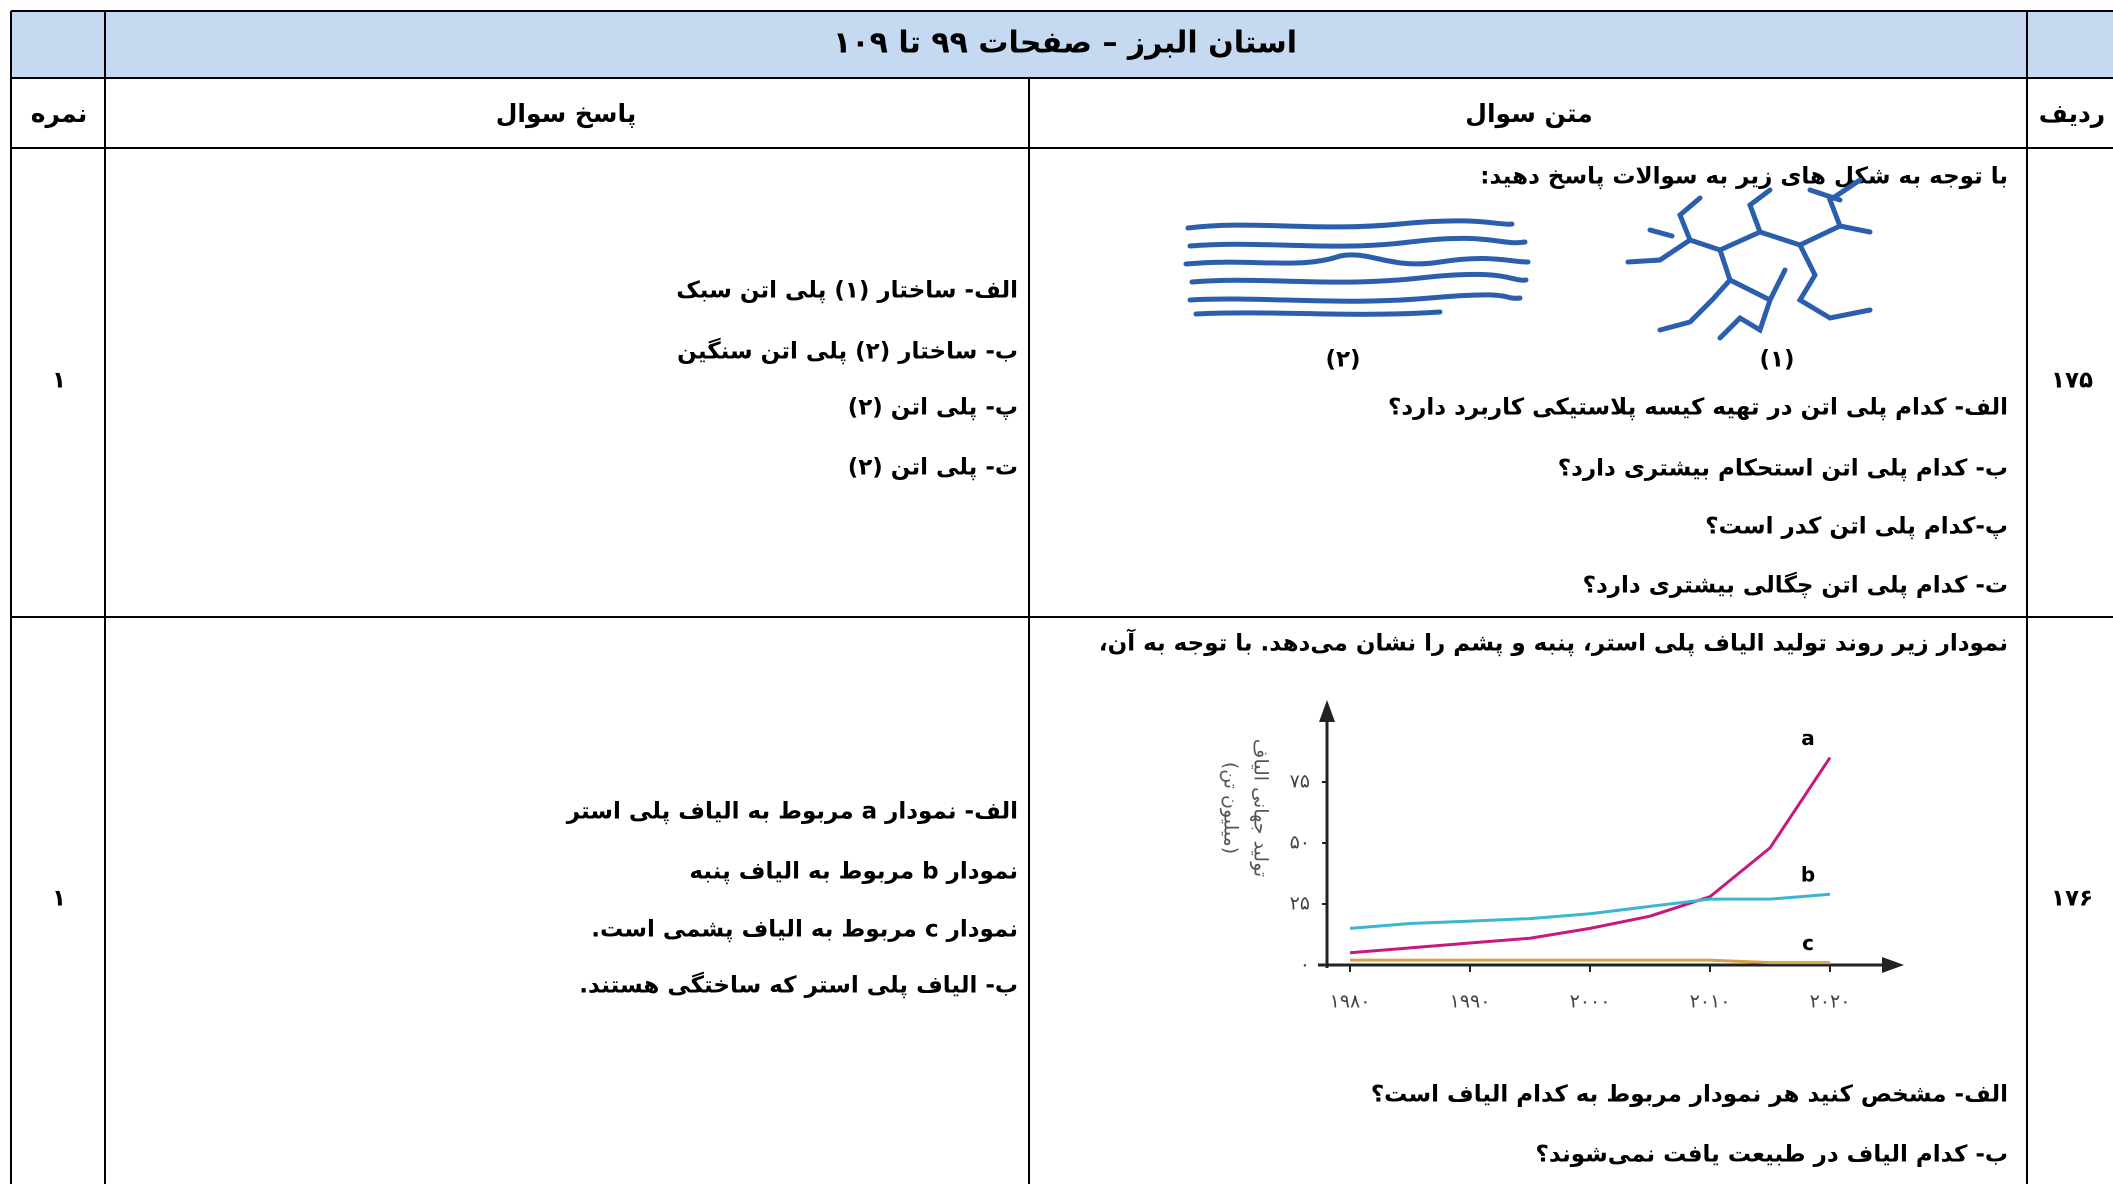  Describe the element at coordinates (1808, 738) in the screenshot. I see `series-label: a` at that location.